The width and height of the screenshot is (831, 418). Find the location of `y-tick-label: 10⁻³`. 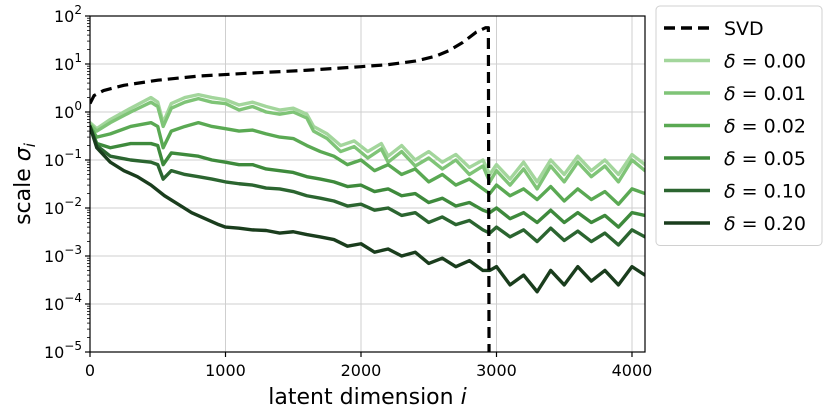

y-tick-label: 10⁻³ is located at coordinates (63, 254).